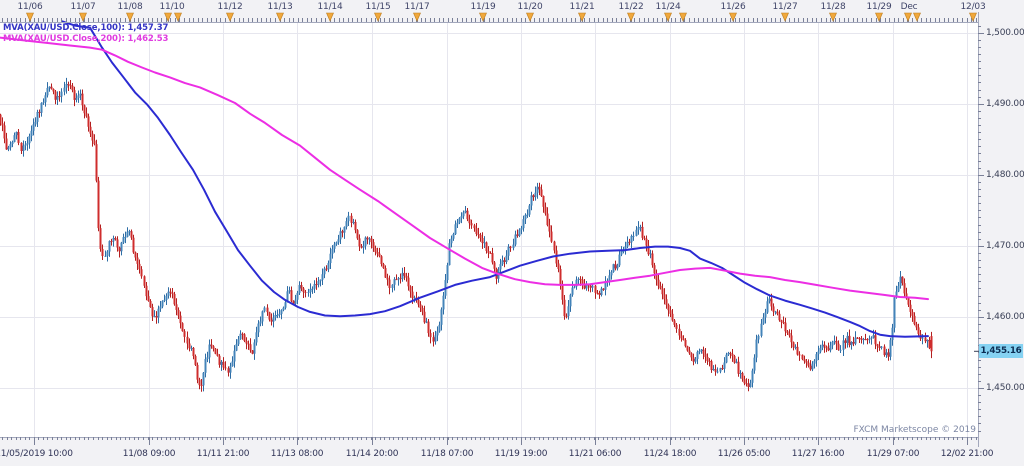 Image resolution: width=1024 pixels, height=466 pixels. I want to click on ma100-legend-line: MVA(XAU/USD.Close,100): 1,457.37, so click(86, 28).